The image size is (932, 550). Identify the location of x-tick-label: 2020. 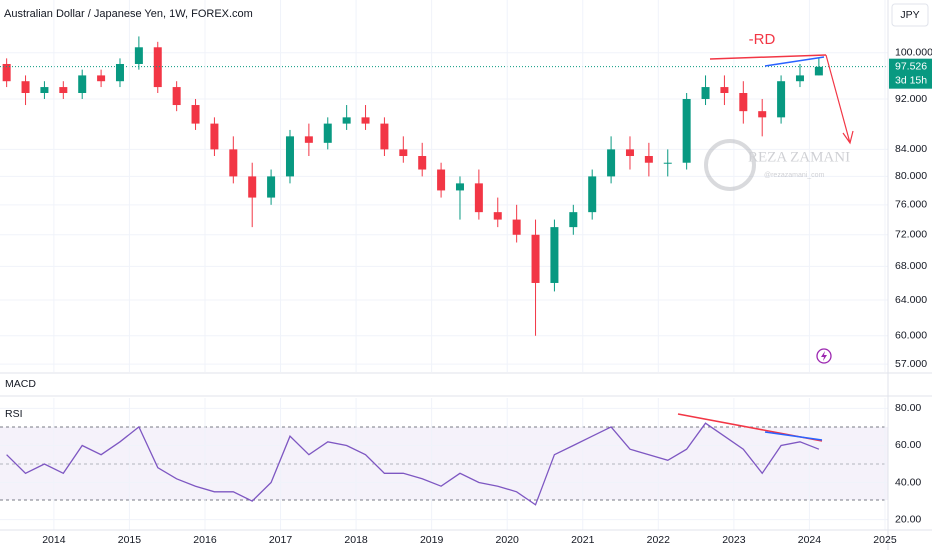
(508, 540).